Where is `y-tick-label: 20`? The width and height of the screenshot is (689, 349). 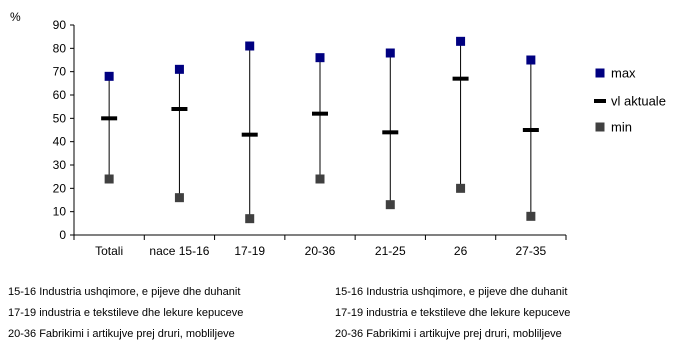
y-tick-label: 20 is located at coordinates (60, 188).